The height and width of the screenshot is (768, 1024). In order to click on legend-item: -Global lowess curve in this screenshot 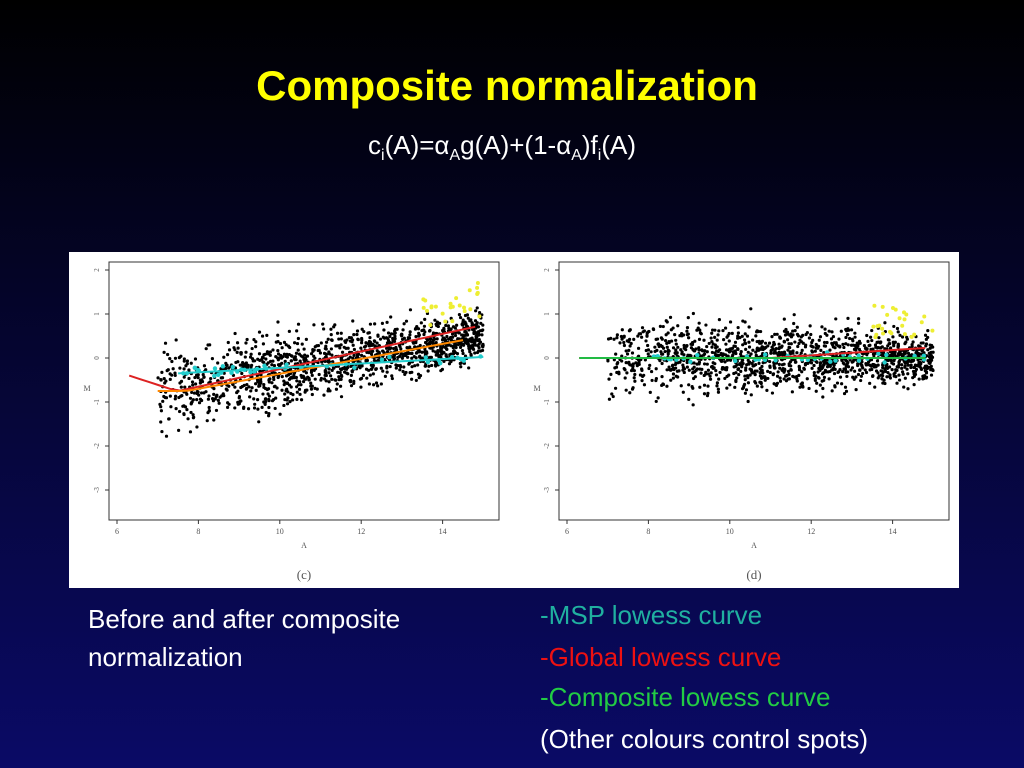, I will do `click(661, 657)`.